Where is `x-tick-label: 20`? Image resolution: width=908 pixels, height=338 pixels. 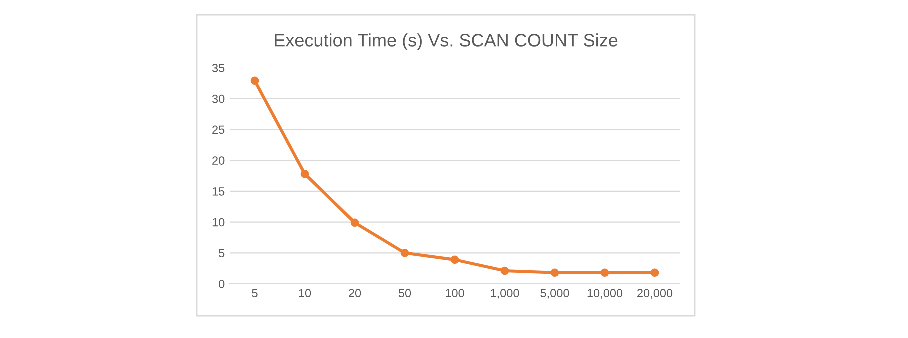
x-tick-label: 20 is located at coordinates (355, 293).